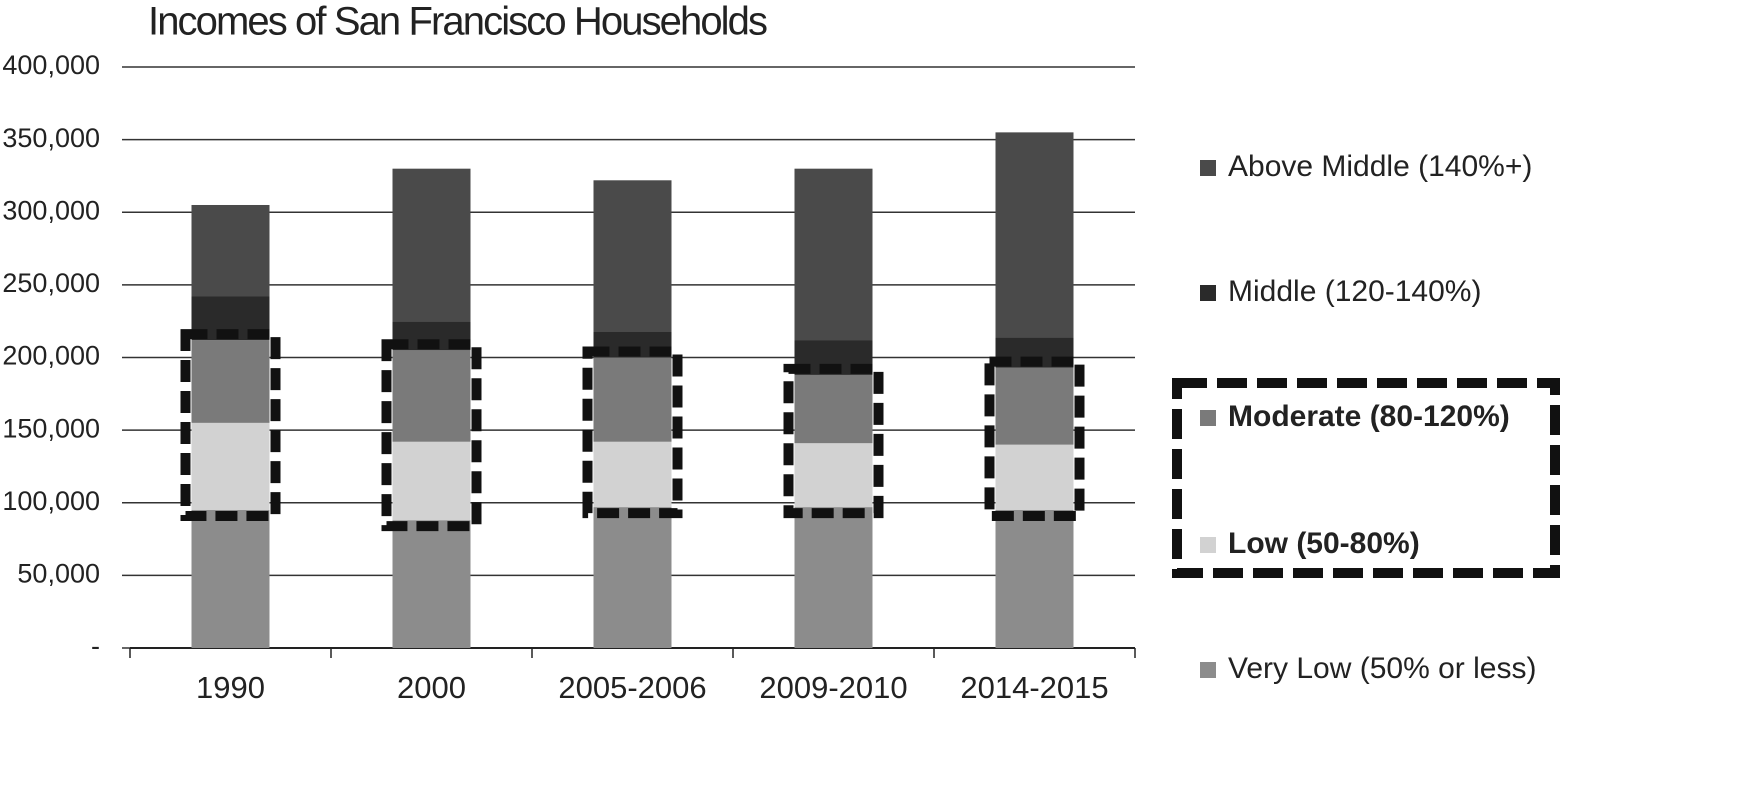 The height and width of the screenshot is (797, 1764). I want to click on x-tick-label: 2014-2015, so click(1034, 687).